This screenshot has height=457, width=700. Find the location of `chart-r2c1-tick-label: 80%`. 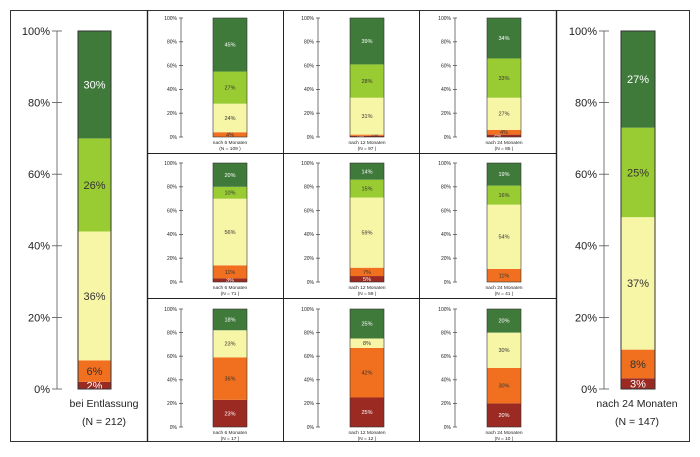

chart-r2c1-tick-label: 80% is located at coordinates (172, 188).